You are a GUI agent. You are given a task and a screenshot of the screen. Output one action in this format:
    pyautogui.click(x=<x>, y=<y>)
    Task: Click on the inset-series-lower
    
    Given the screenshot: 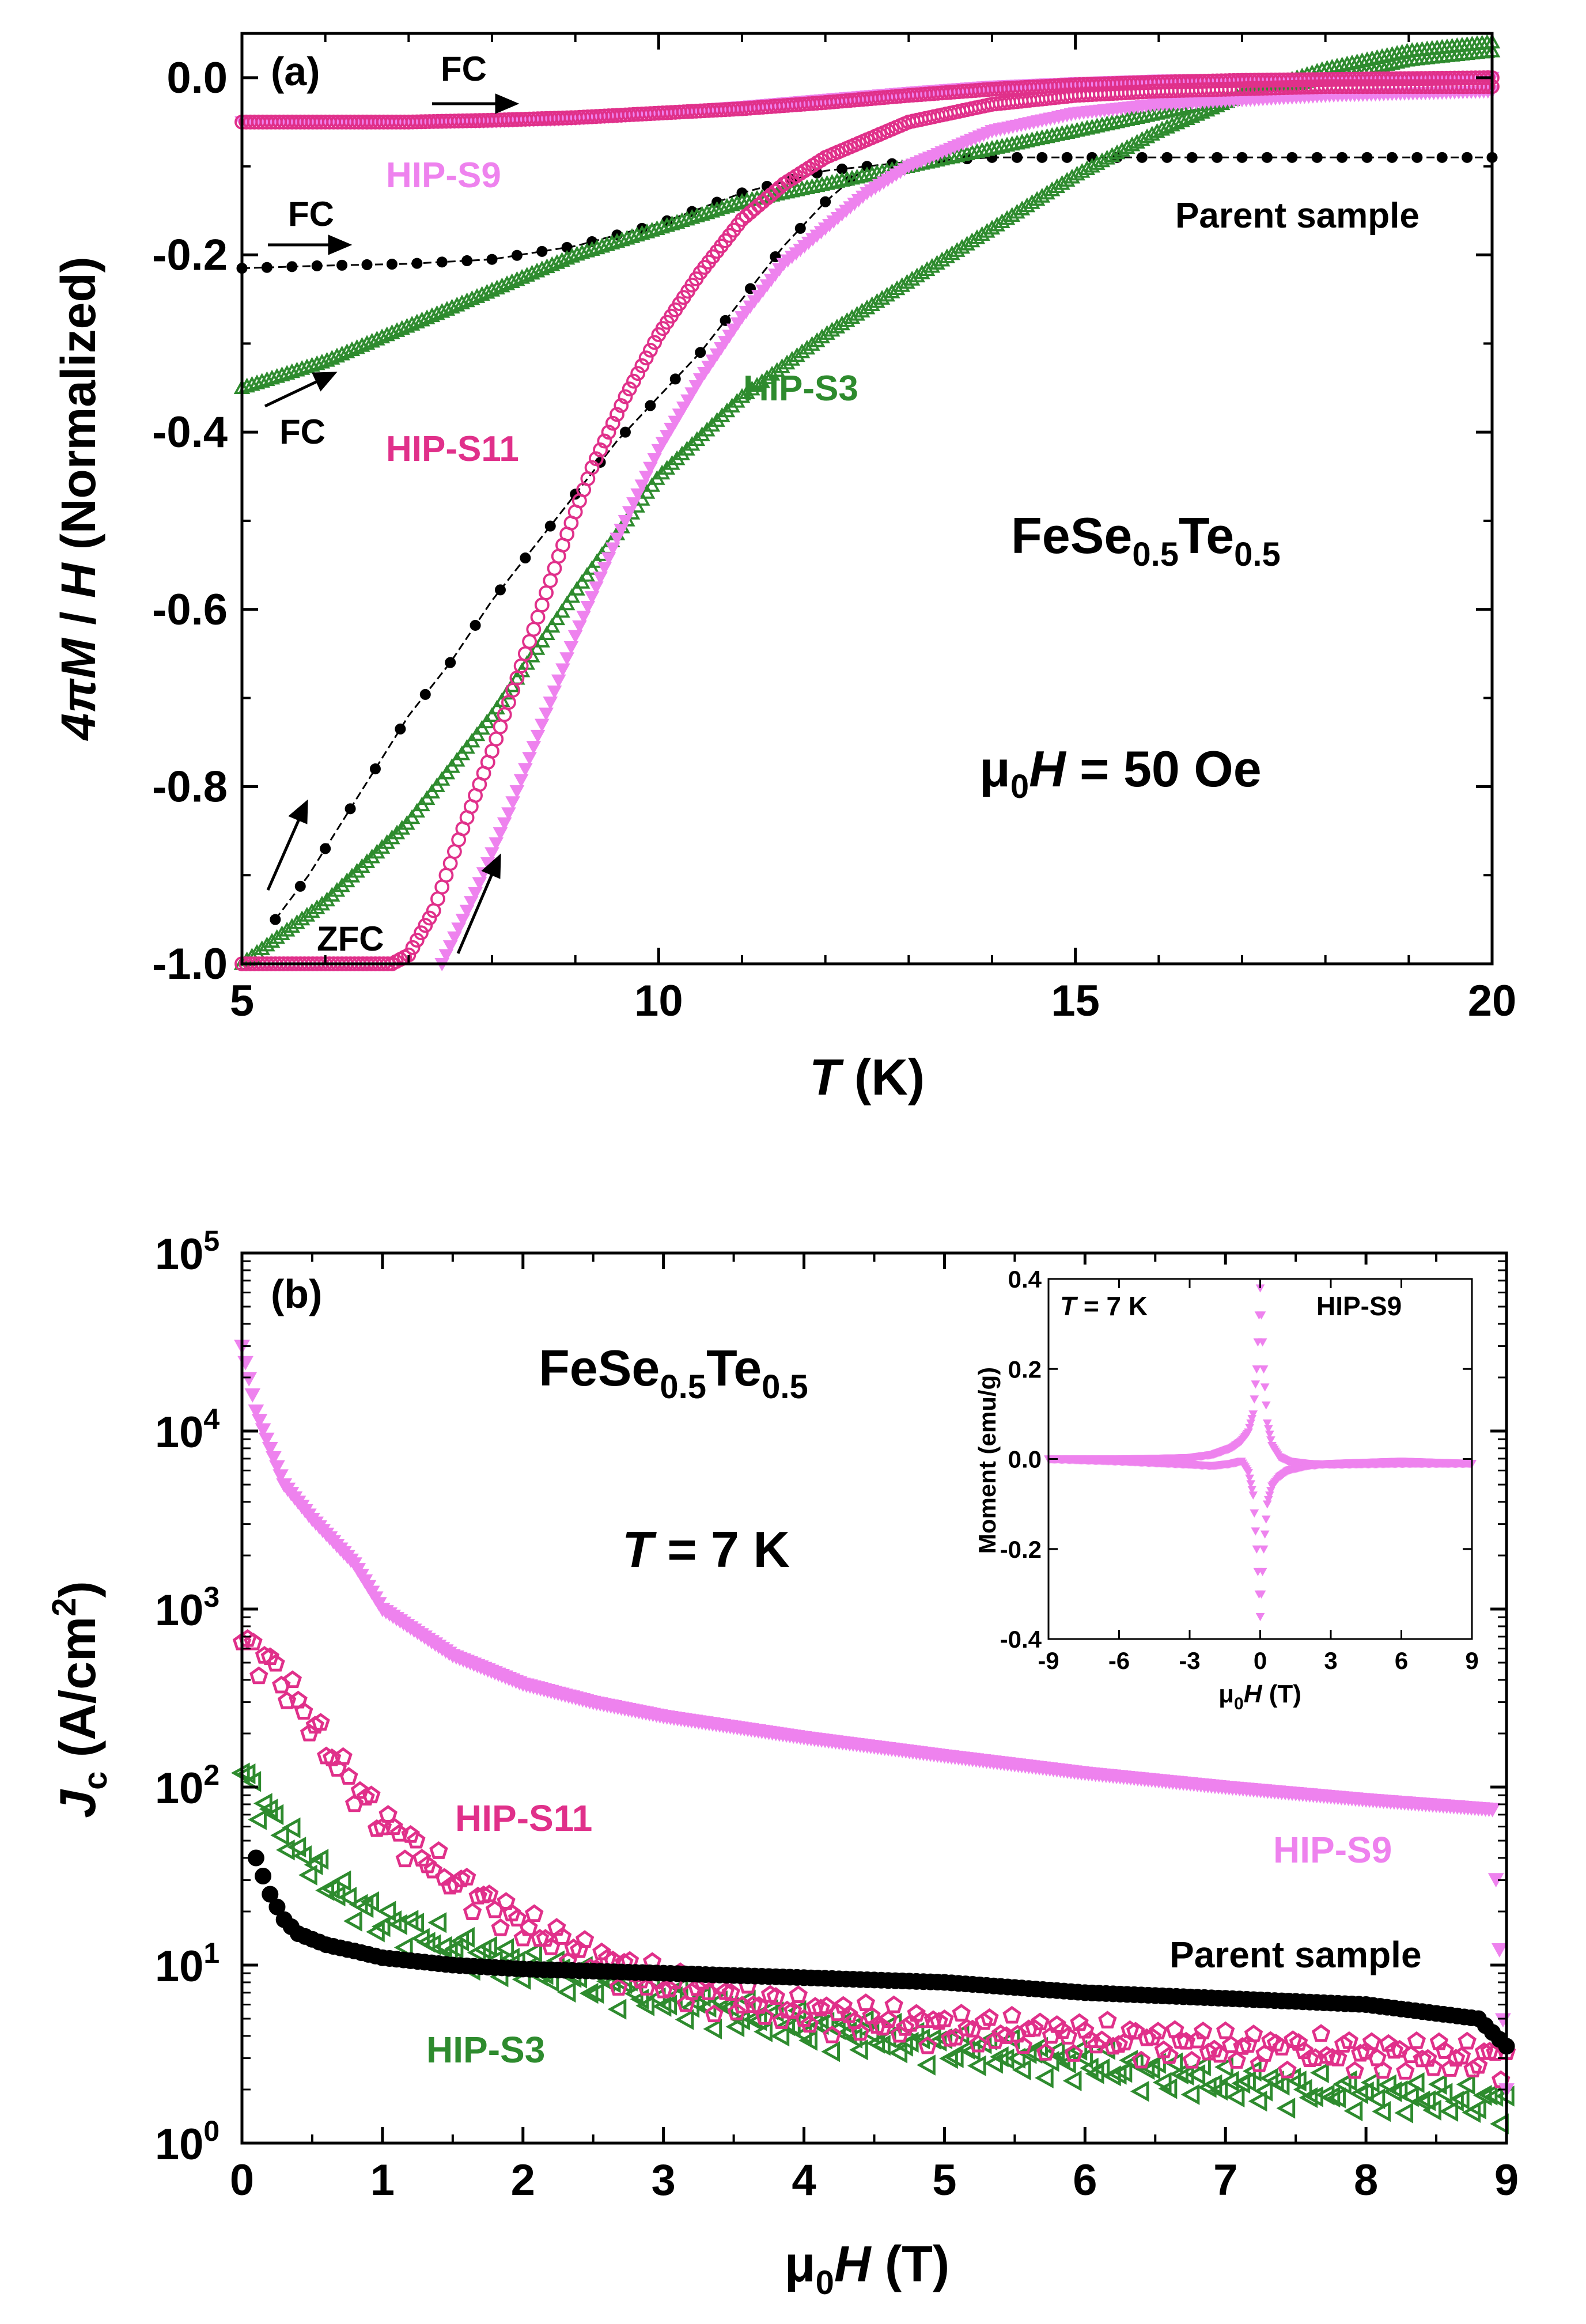 What is the action you would take?
    pyautogui.click(x=1260, y=1538)
    